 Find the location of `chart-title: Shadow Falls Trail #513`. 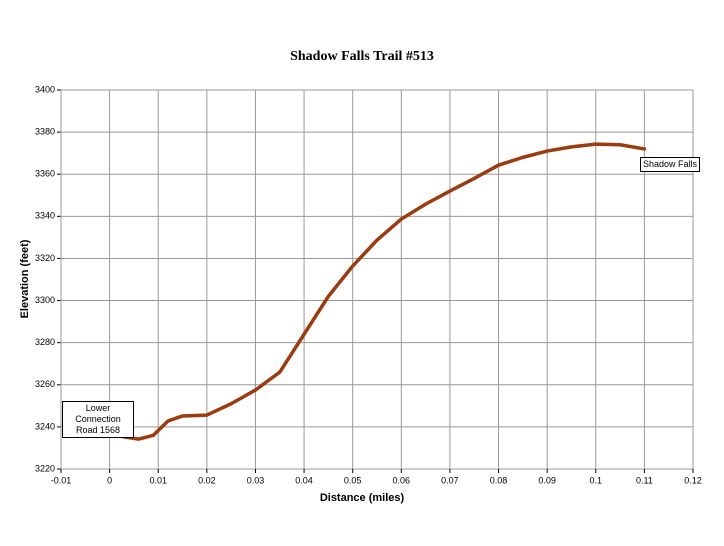

chart-title: Shadow Falls Trail #513 is located at coordinates (362, 56).